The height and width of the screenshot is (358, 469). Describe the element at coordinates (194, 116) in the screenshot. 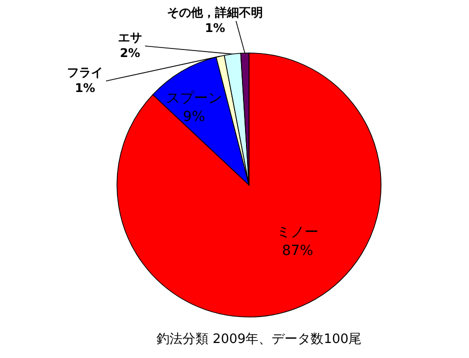

I see `data-label: 9%` at that location.